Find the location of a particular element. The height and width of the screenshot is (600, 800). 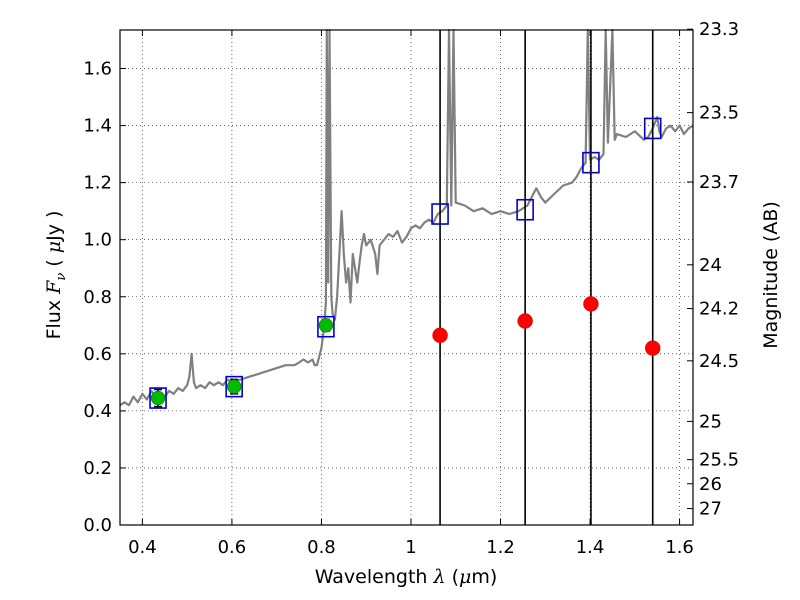

x-axis-label: Wavelength λ (μm) is located at coordinates (406, 577).